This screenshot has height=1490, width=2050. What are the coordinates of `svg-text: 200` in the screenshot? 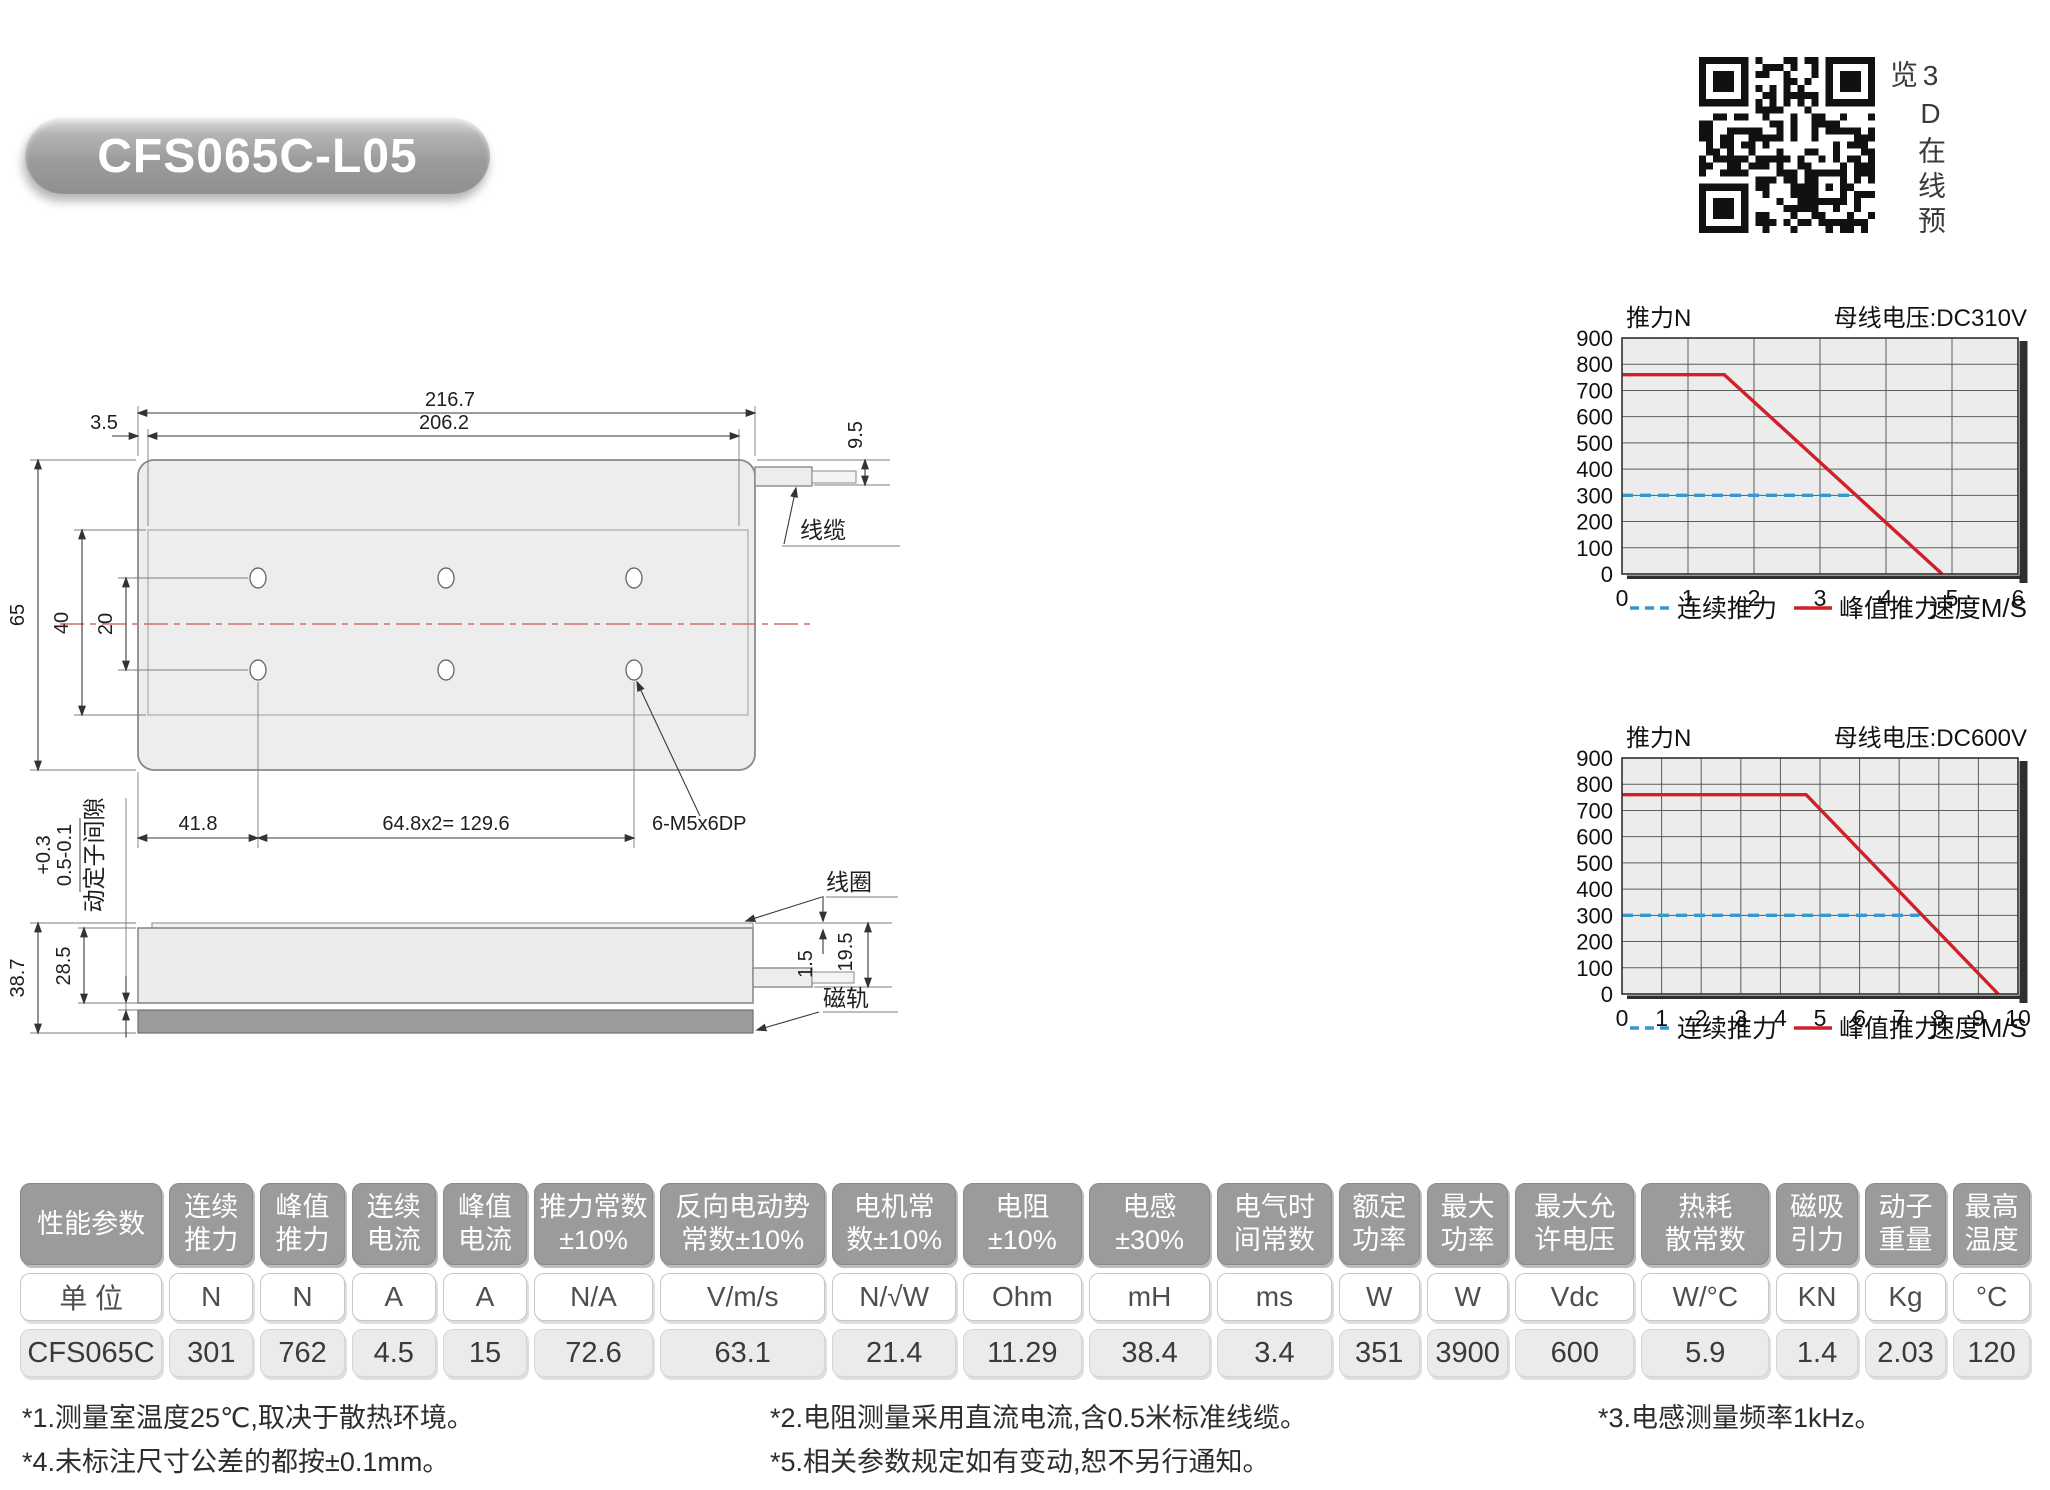 It's located at (1594, 522).